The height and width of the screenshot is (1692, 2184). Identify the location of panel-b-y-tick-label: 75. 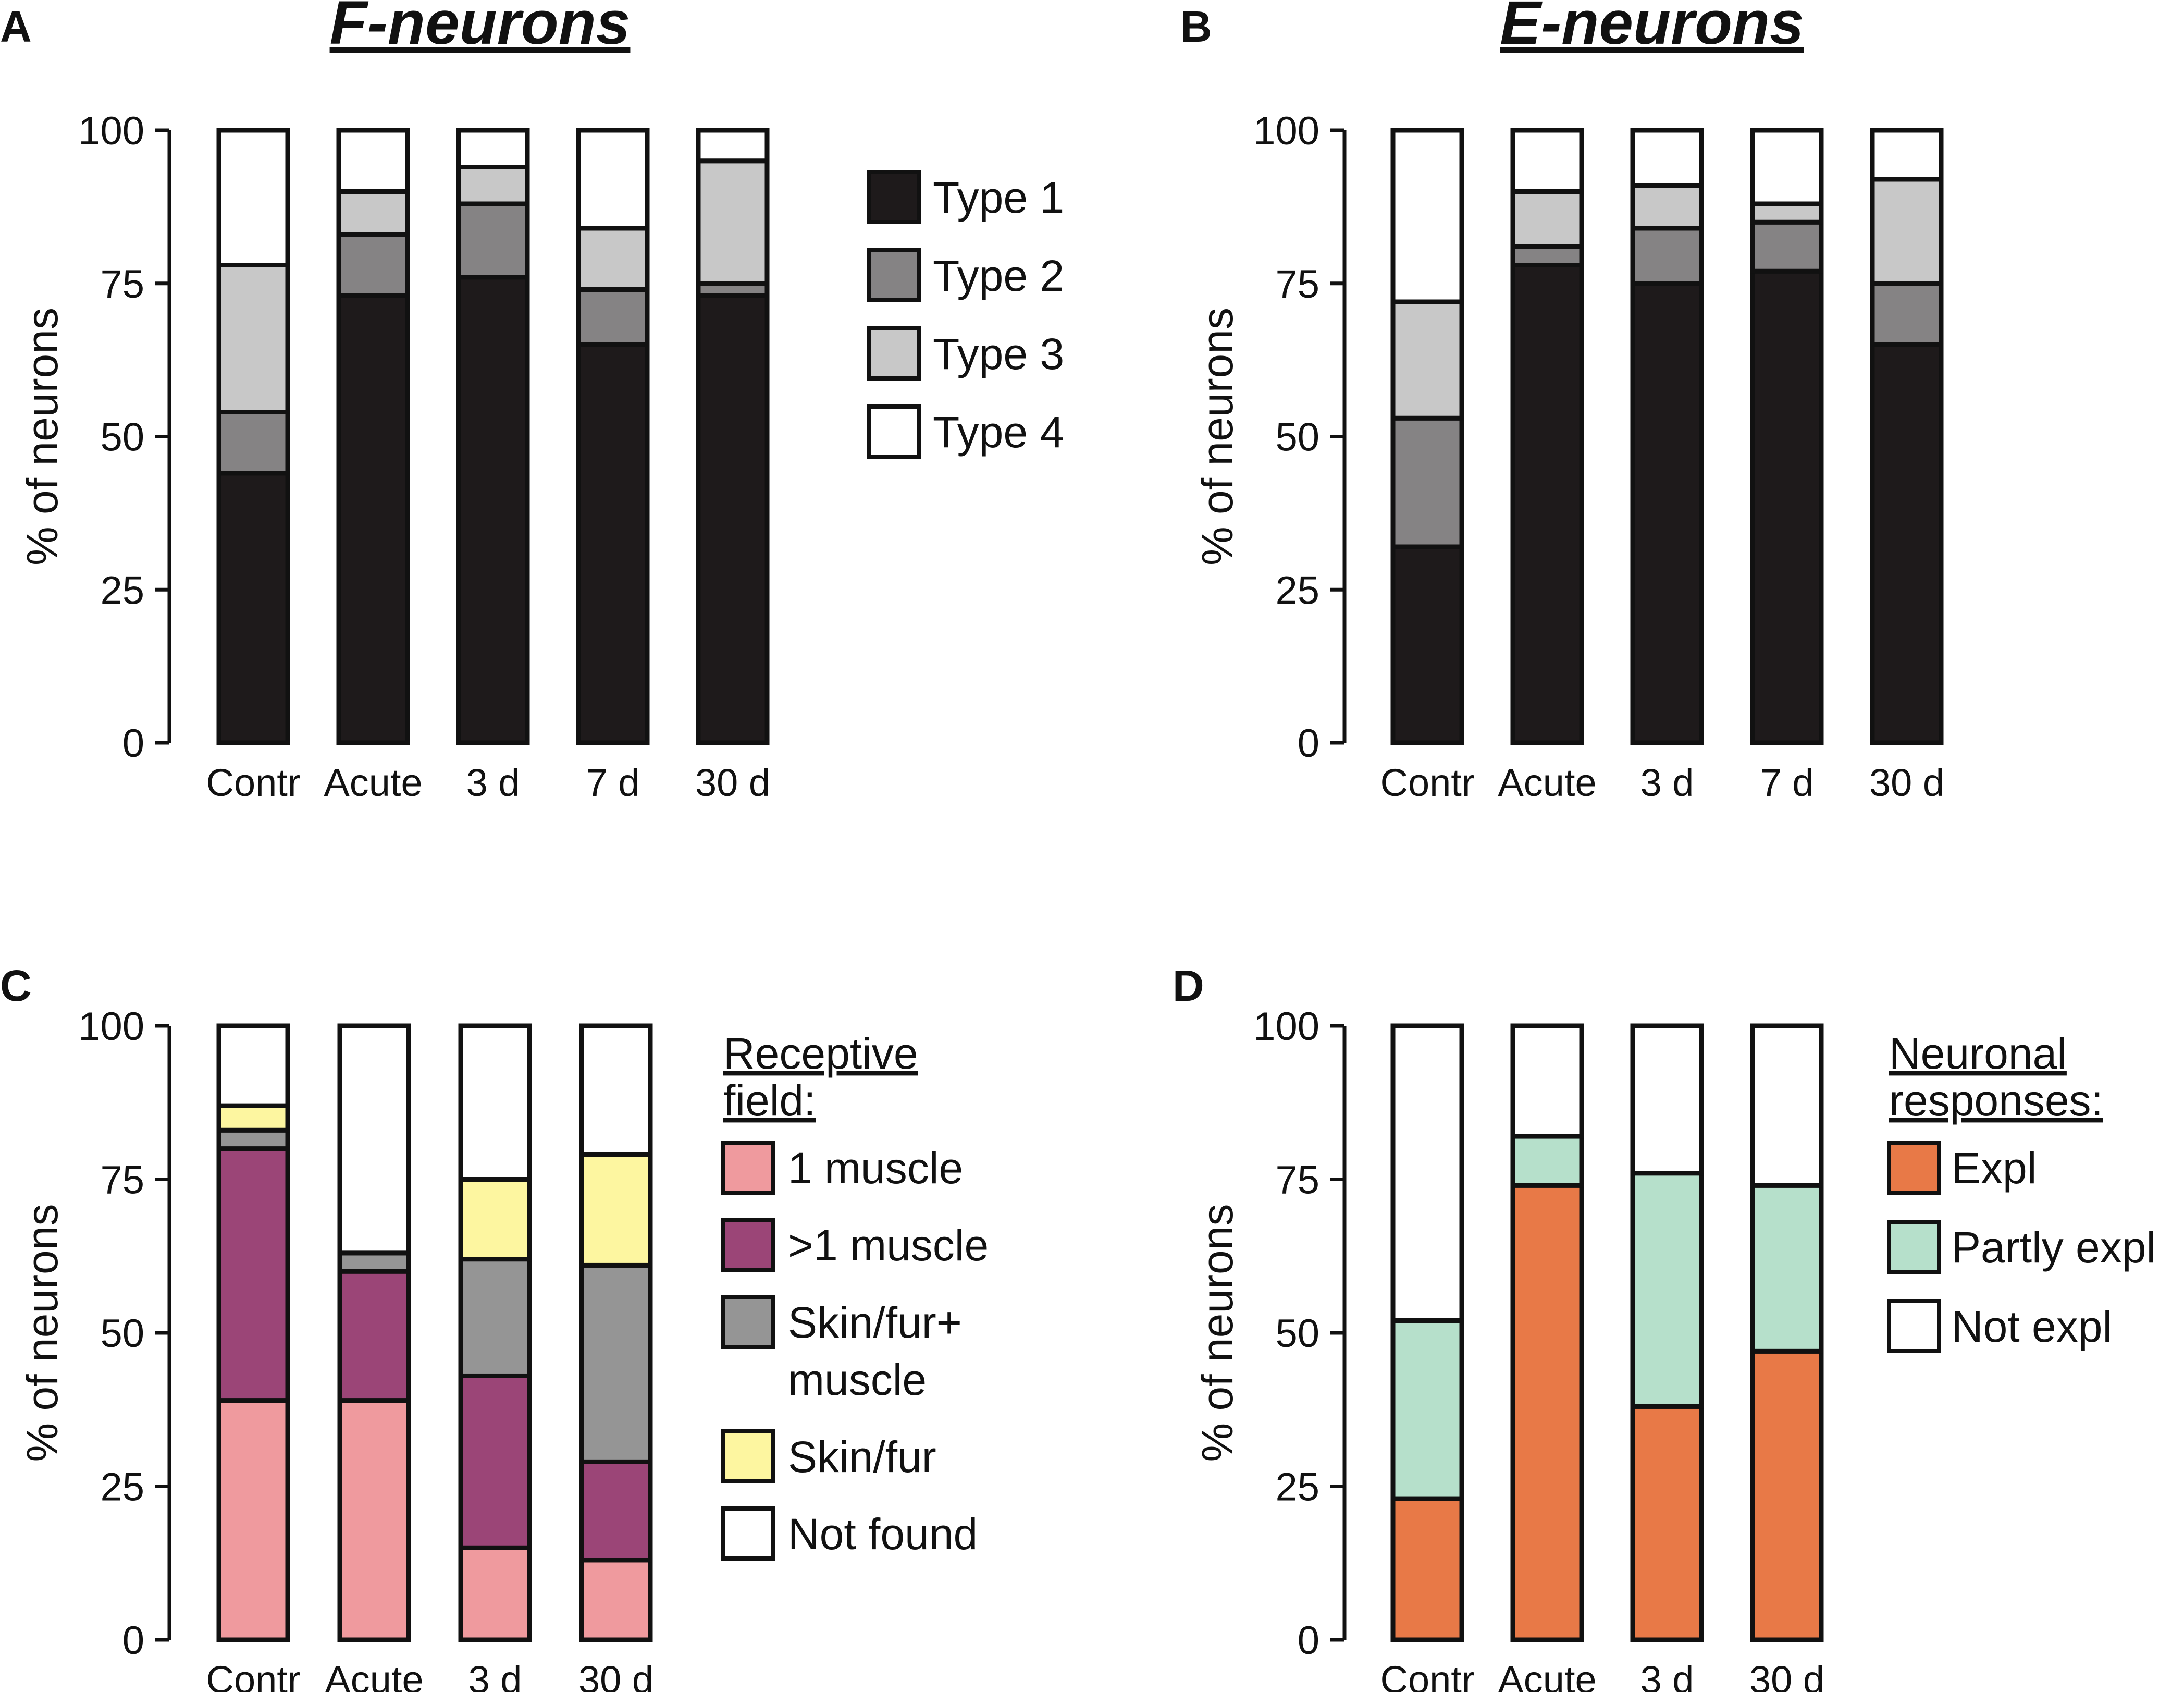
(1297, 284).